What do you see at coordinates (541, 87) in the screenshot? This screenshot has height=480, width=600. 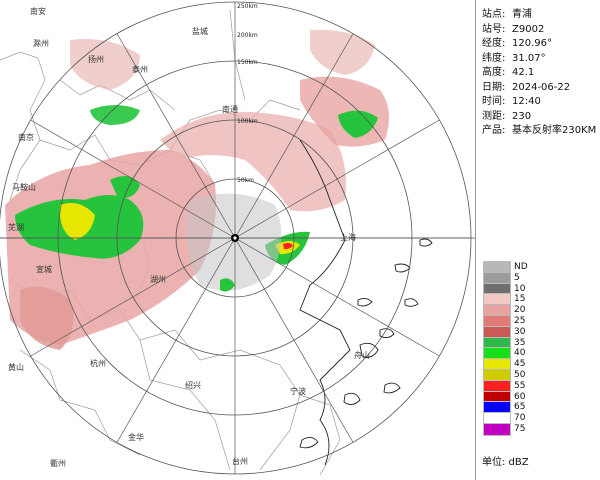 I see `info-value-date: 2024-06-22` at bounding box center [541, 87].